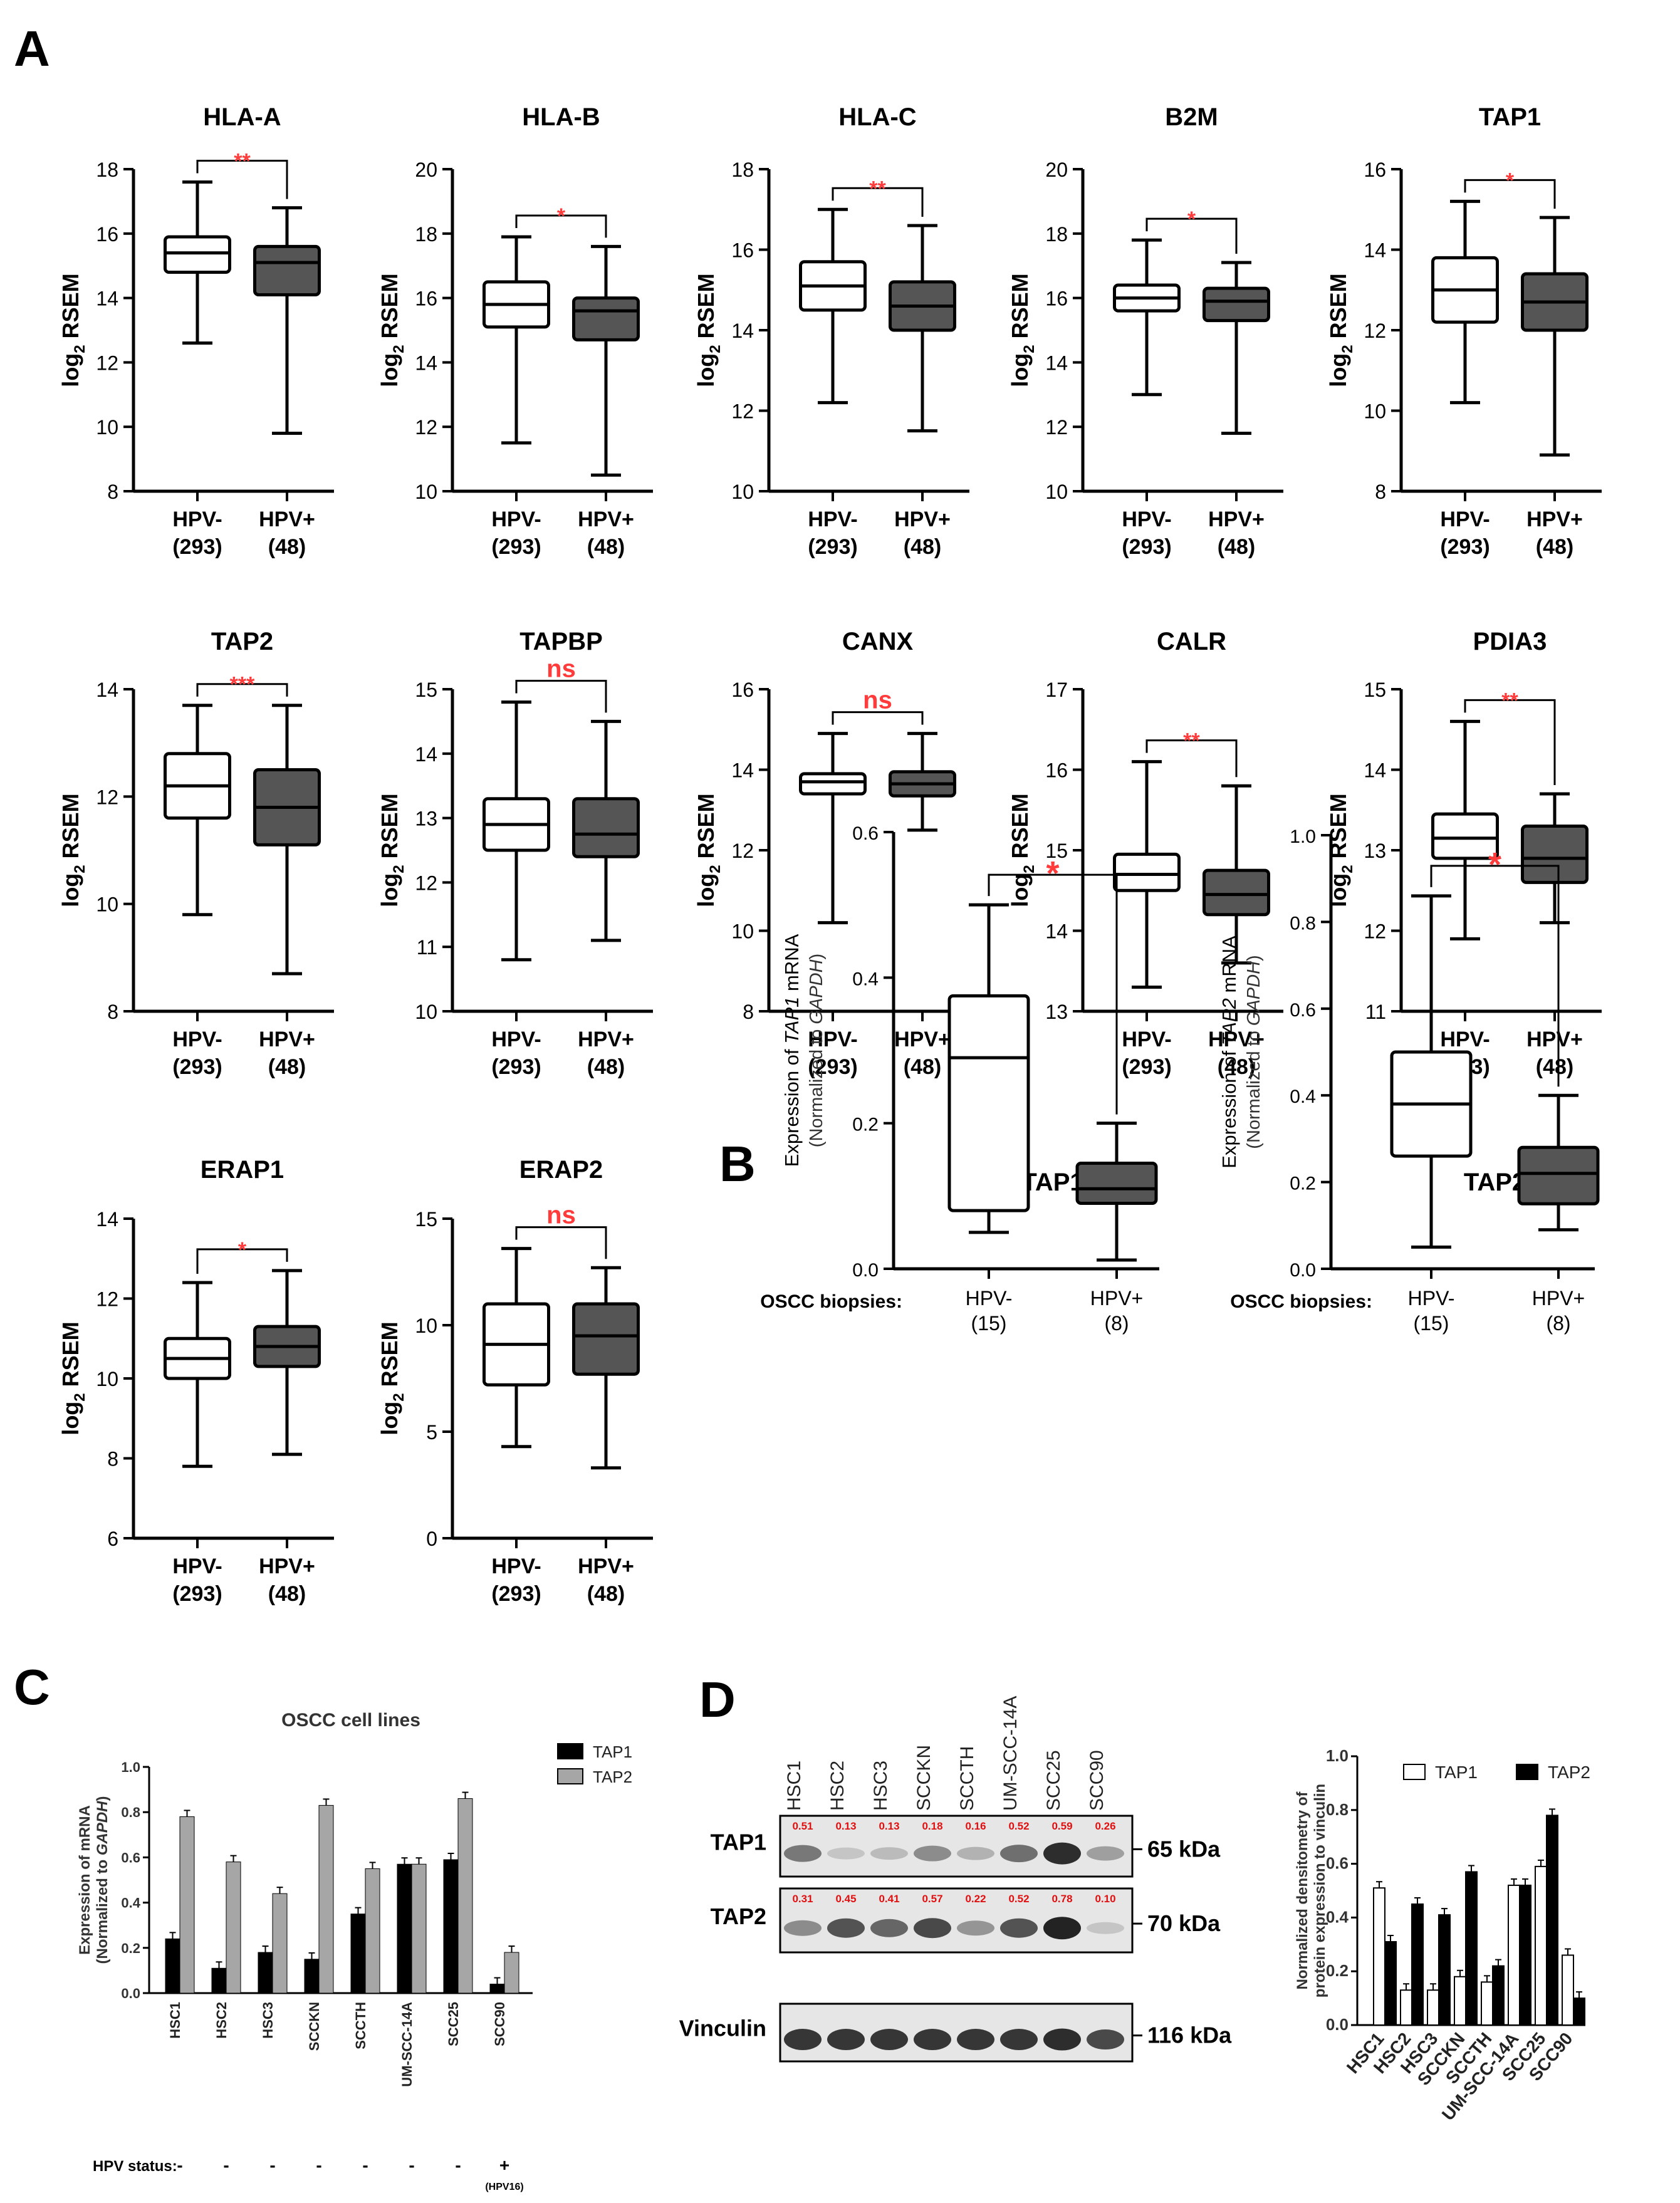 This screenshot has height=2203, width=1680. What do you see at coordinates (175, 2020) in the screenshot?
I see `category-label: HSC1` at bounding box center [175, 2020].